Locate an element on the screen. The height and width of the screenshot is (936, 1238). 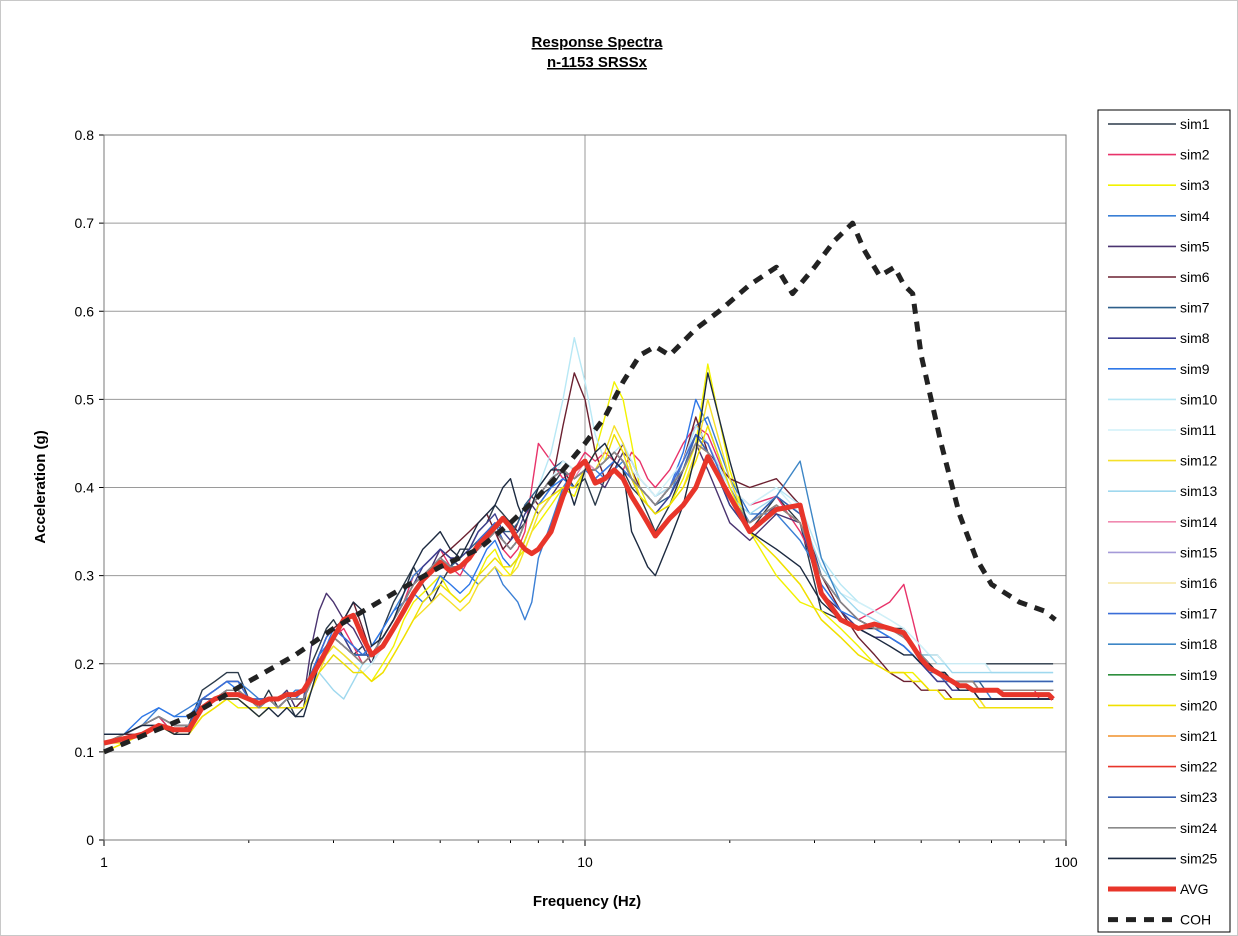
legend-item-sim23: sim23 is located at coordinates (1163, 797).